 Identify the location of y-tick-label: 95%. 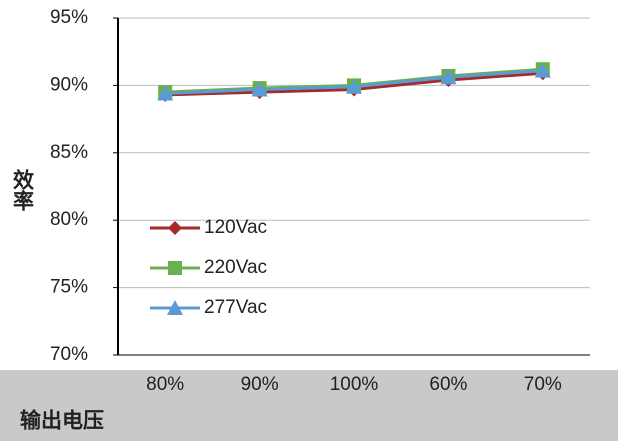
(69, 17).